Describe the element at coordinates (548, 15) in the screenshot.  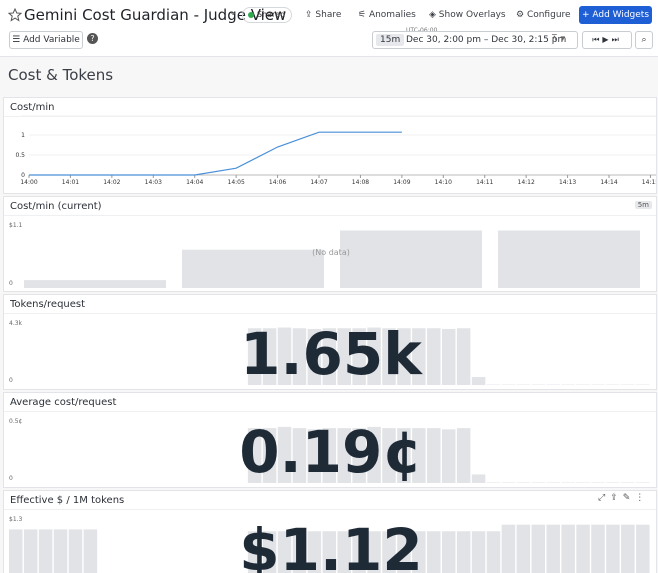
I see `action-label: Configure` at that location.